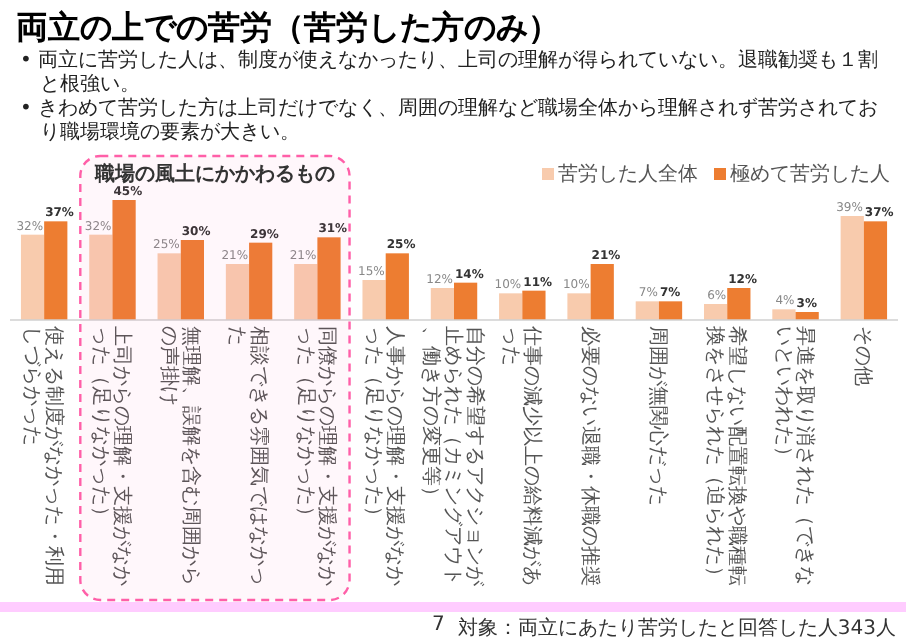 This screenshot has width=906, height=640. I want to click on text: • きわめて苦労した方は上司だけでなく、周囲の理解など職場全体から理解されず苦労されており職場環境の要素が大きい。, so click(450, 122).